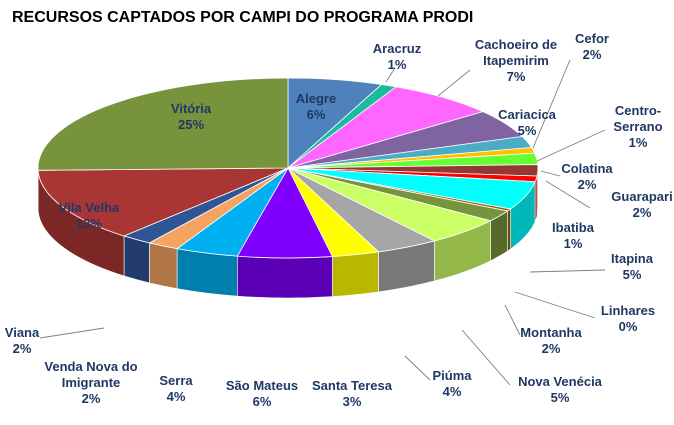  What do you see at coordinates (509, 230) in the screenshot?
I see `slice-side-linhares` at bounding box center [509, 230].